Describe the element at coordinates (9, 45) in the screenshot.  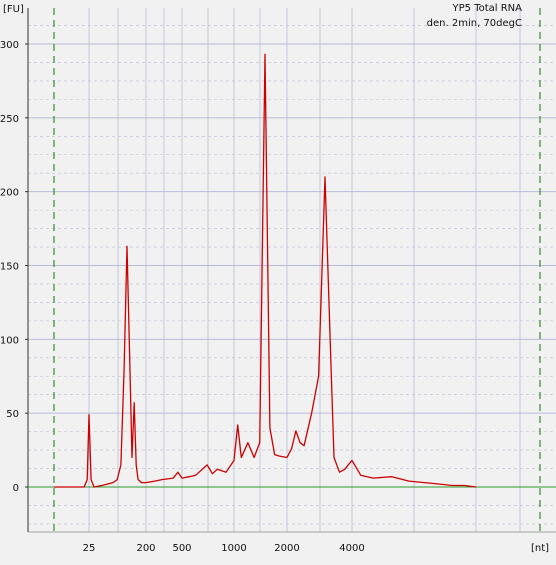
I see `y-tick-label: 300` at that location.